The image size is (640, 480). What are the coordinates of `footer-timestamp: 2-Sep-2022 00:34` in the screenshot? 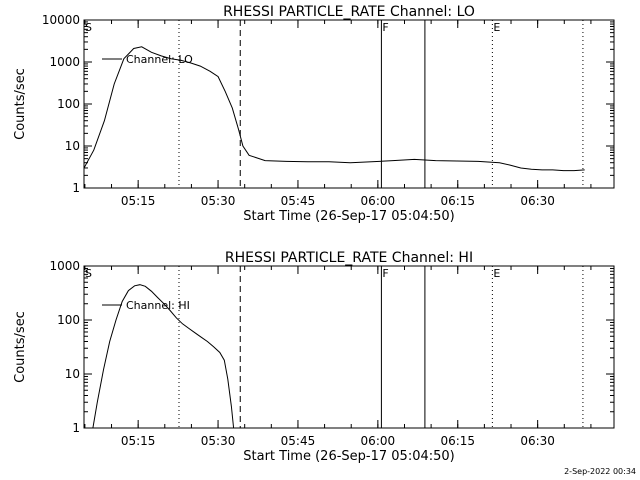 It's located at (600, 471).